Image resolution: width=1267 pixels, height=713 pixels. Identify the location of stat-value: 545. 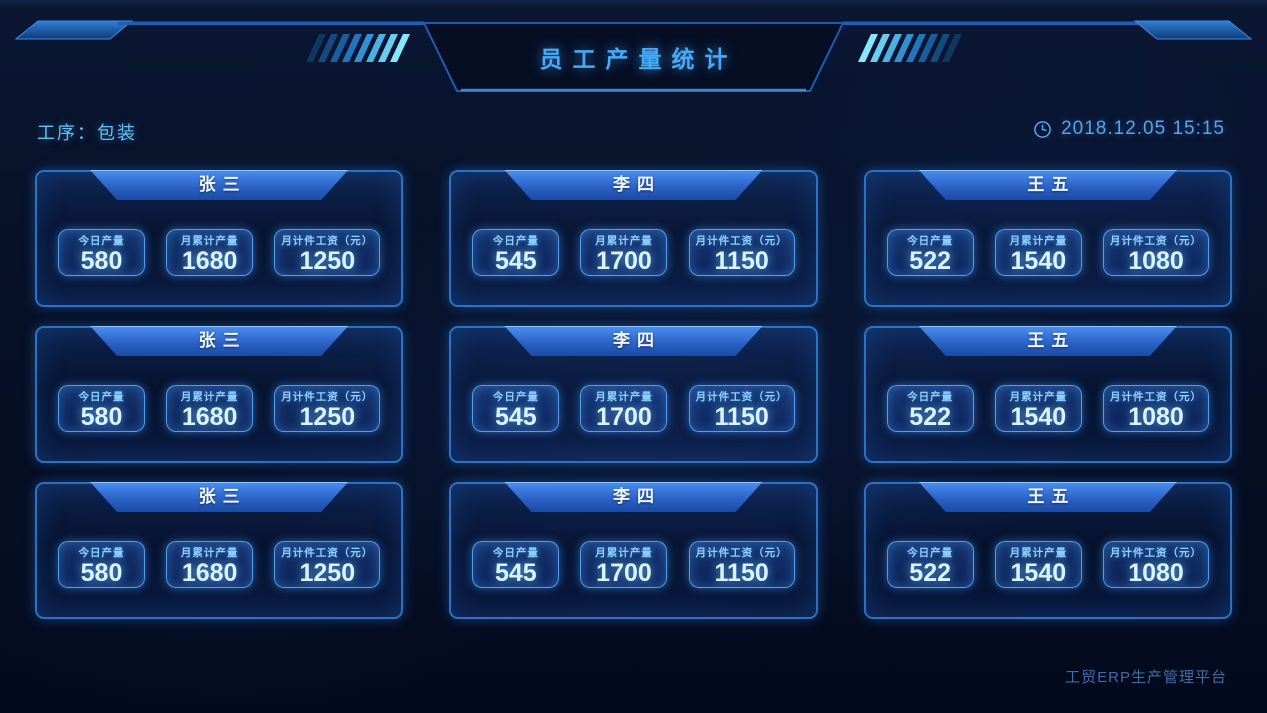
(515, 572).